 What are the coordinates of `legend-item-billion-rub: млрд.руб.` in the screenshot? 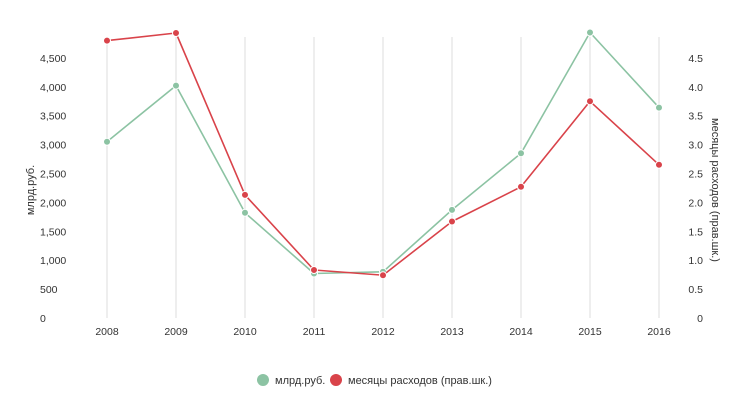 It's located at (291, 380).